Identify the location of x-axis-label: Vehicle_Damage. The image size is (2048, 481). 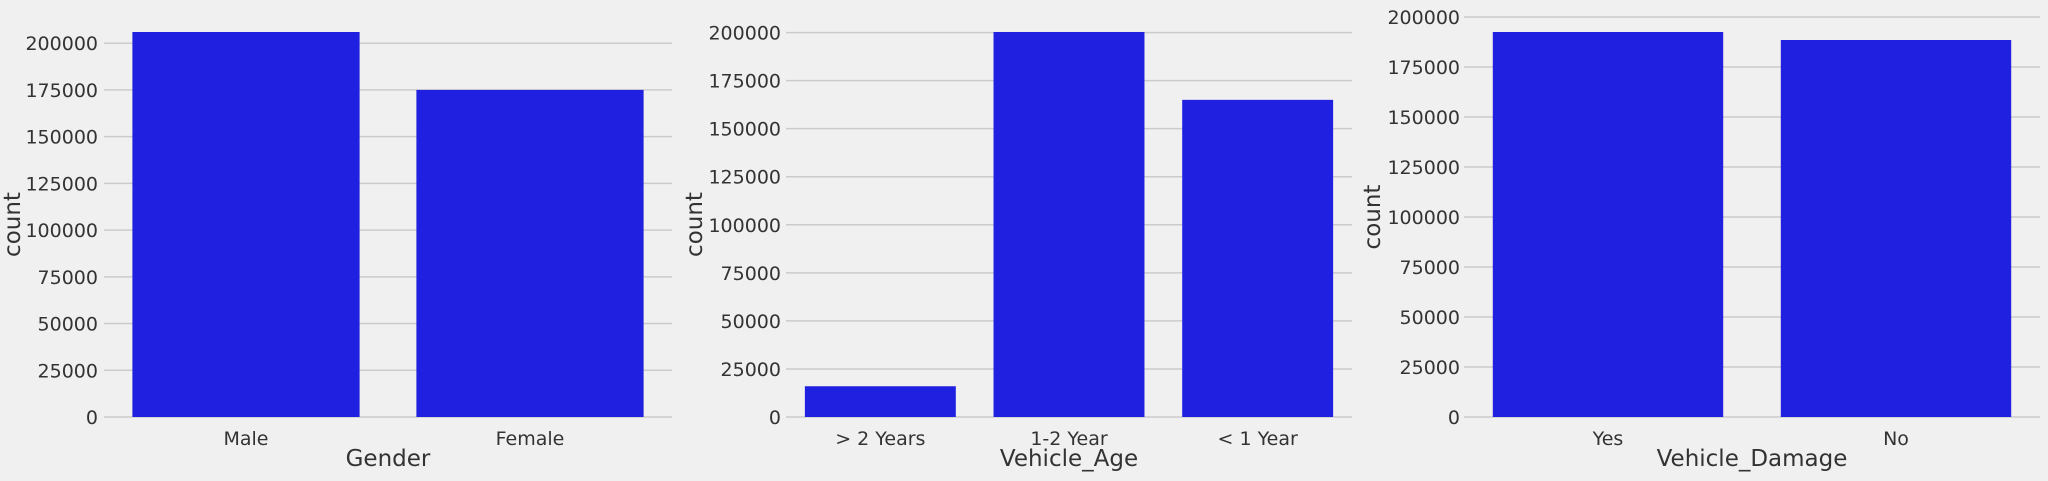
(1752, 459).